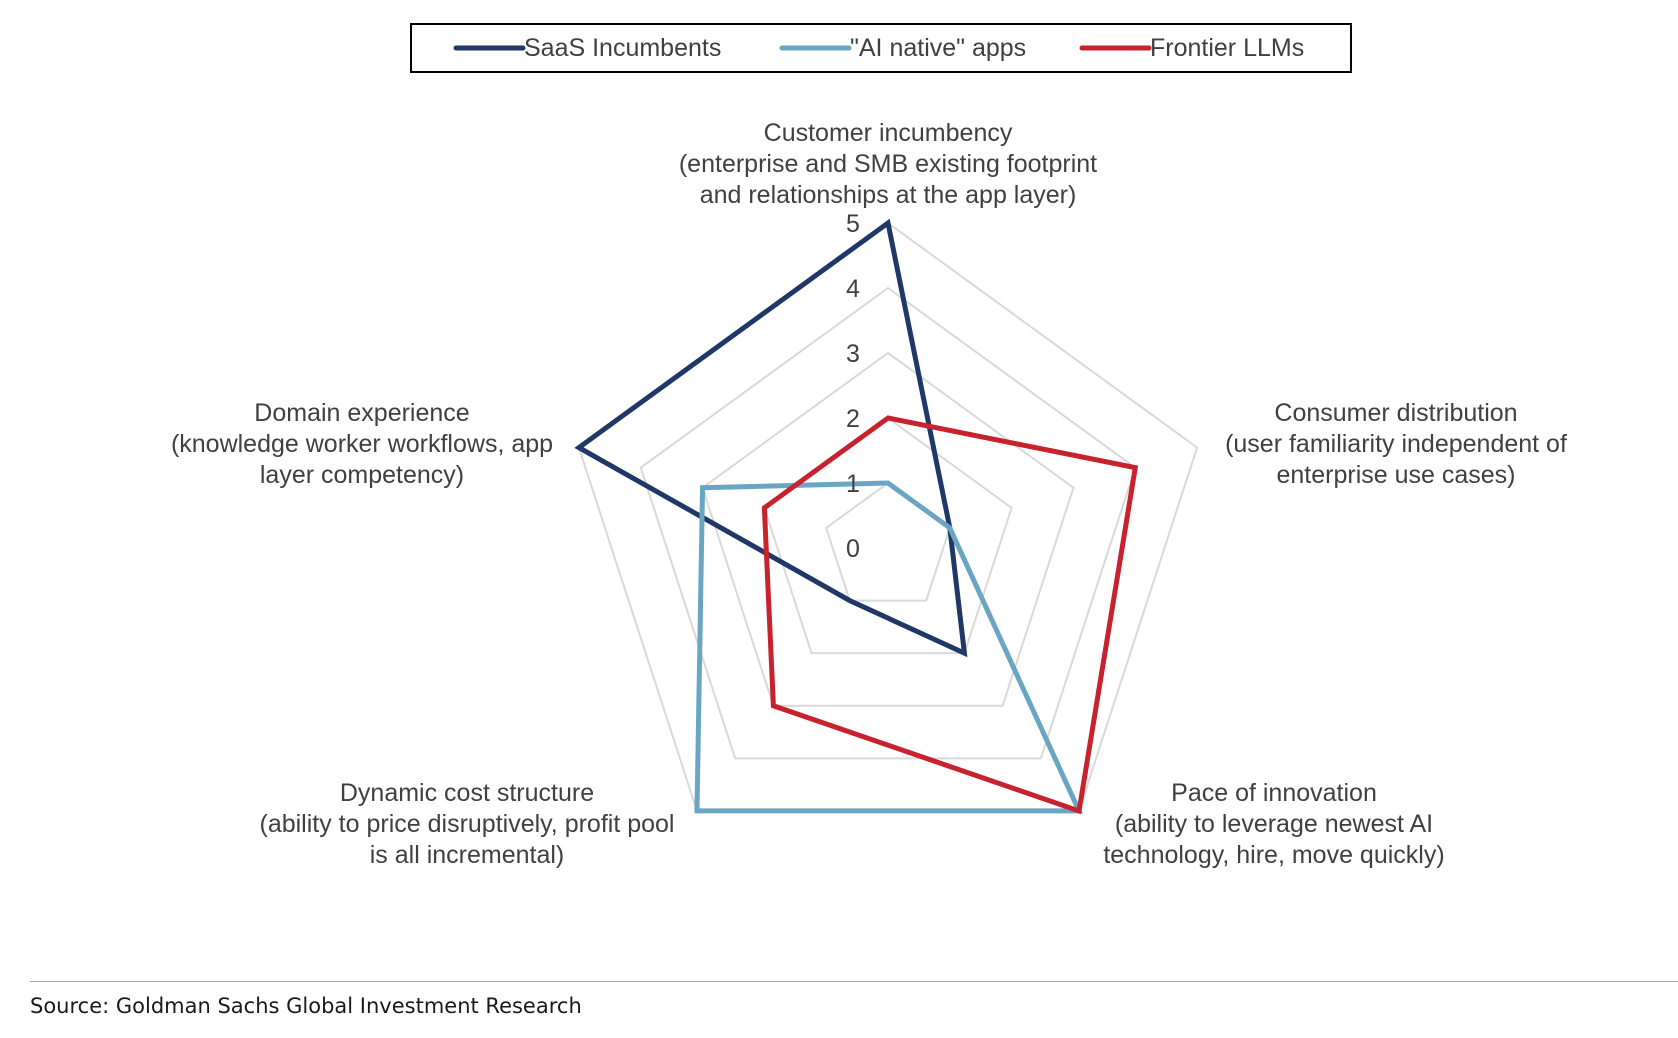 Image resolution: width=1678 pixels, height=1038 pixels. I want to click on axis-label-line: and relationships at the app layer), so click(888, 195).